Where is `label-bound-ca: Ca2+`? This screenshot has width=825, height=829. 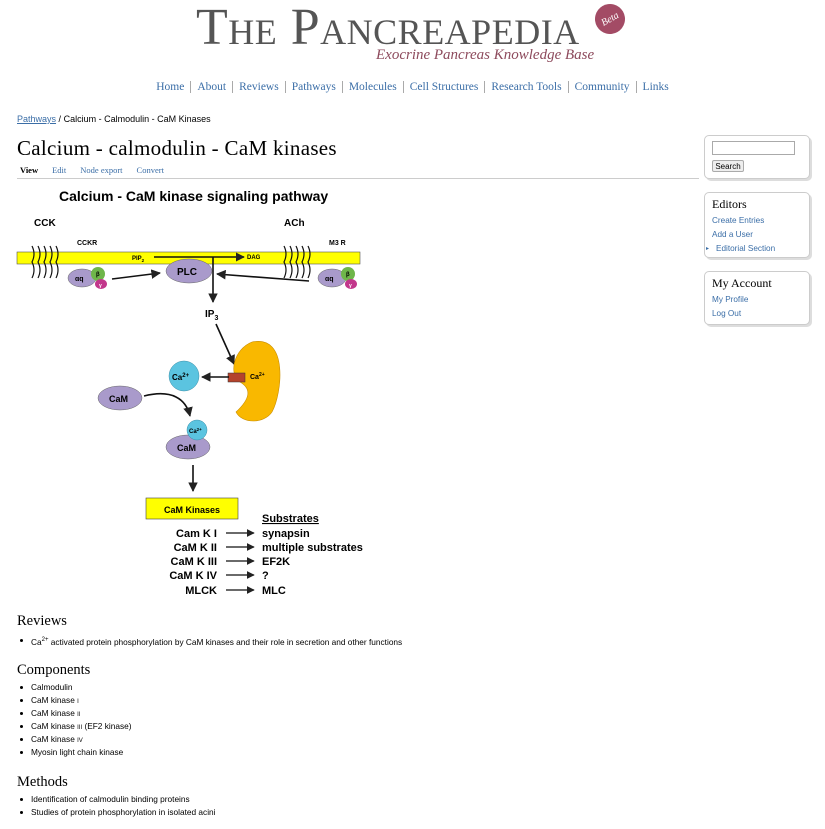
label-bound-ca: Ca2+ is located at coordinates (195, 431).